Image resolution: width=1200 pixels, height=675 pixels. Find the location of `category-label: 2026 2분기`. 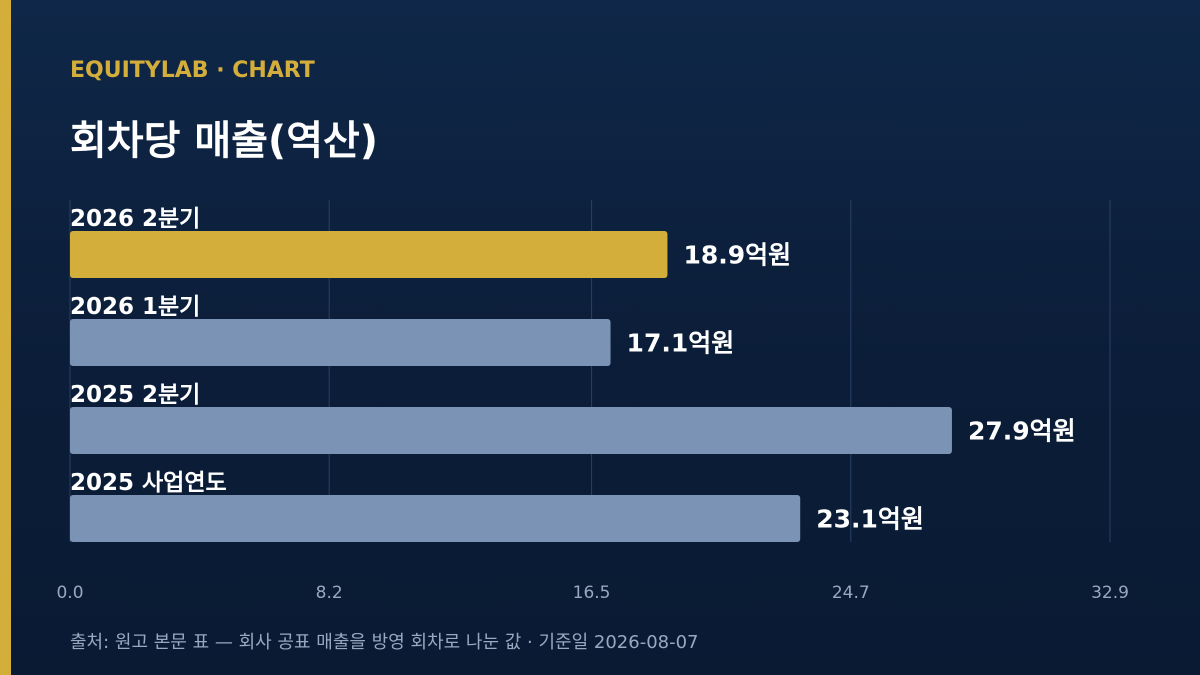

category-label: 2026 2분기 is located at coordinates (135, 219).